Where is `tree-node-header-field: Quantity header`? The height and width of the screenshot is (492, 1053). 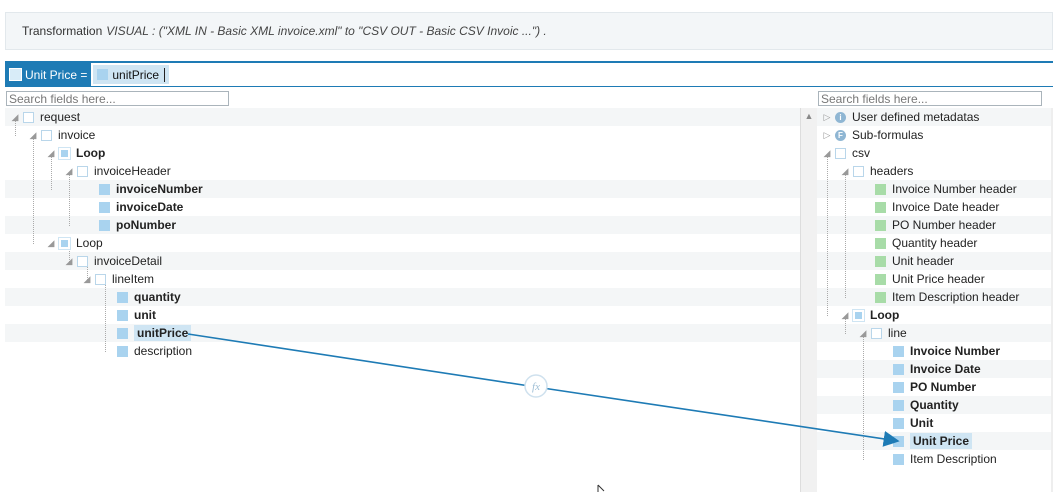 tree-node-header-field: Quantity header is located at coordinates (926, 243).